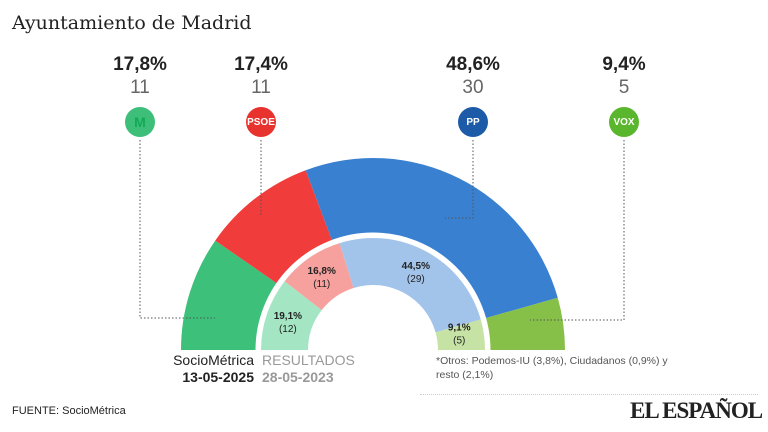  I want to click on party-seats: 30, so click(473, 87).